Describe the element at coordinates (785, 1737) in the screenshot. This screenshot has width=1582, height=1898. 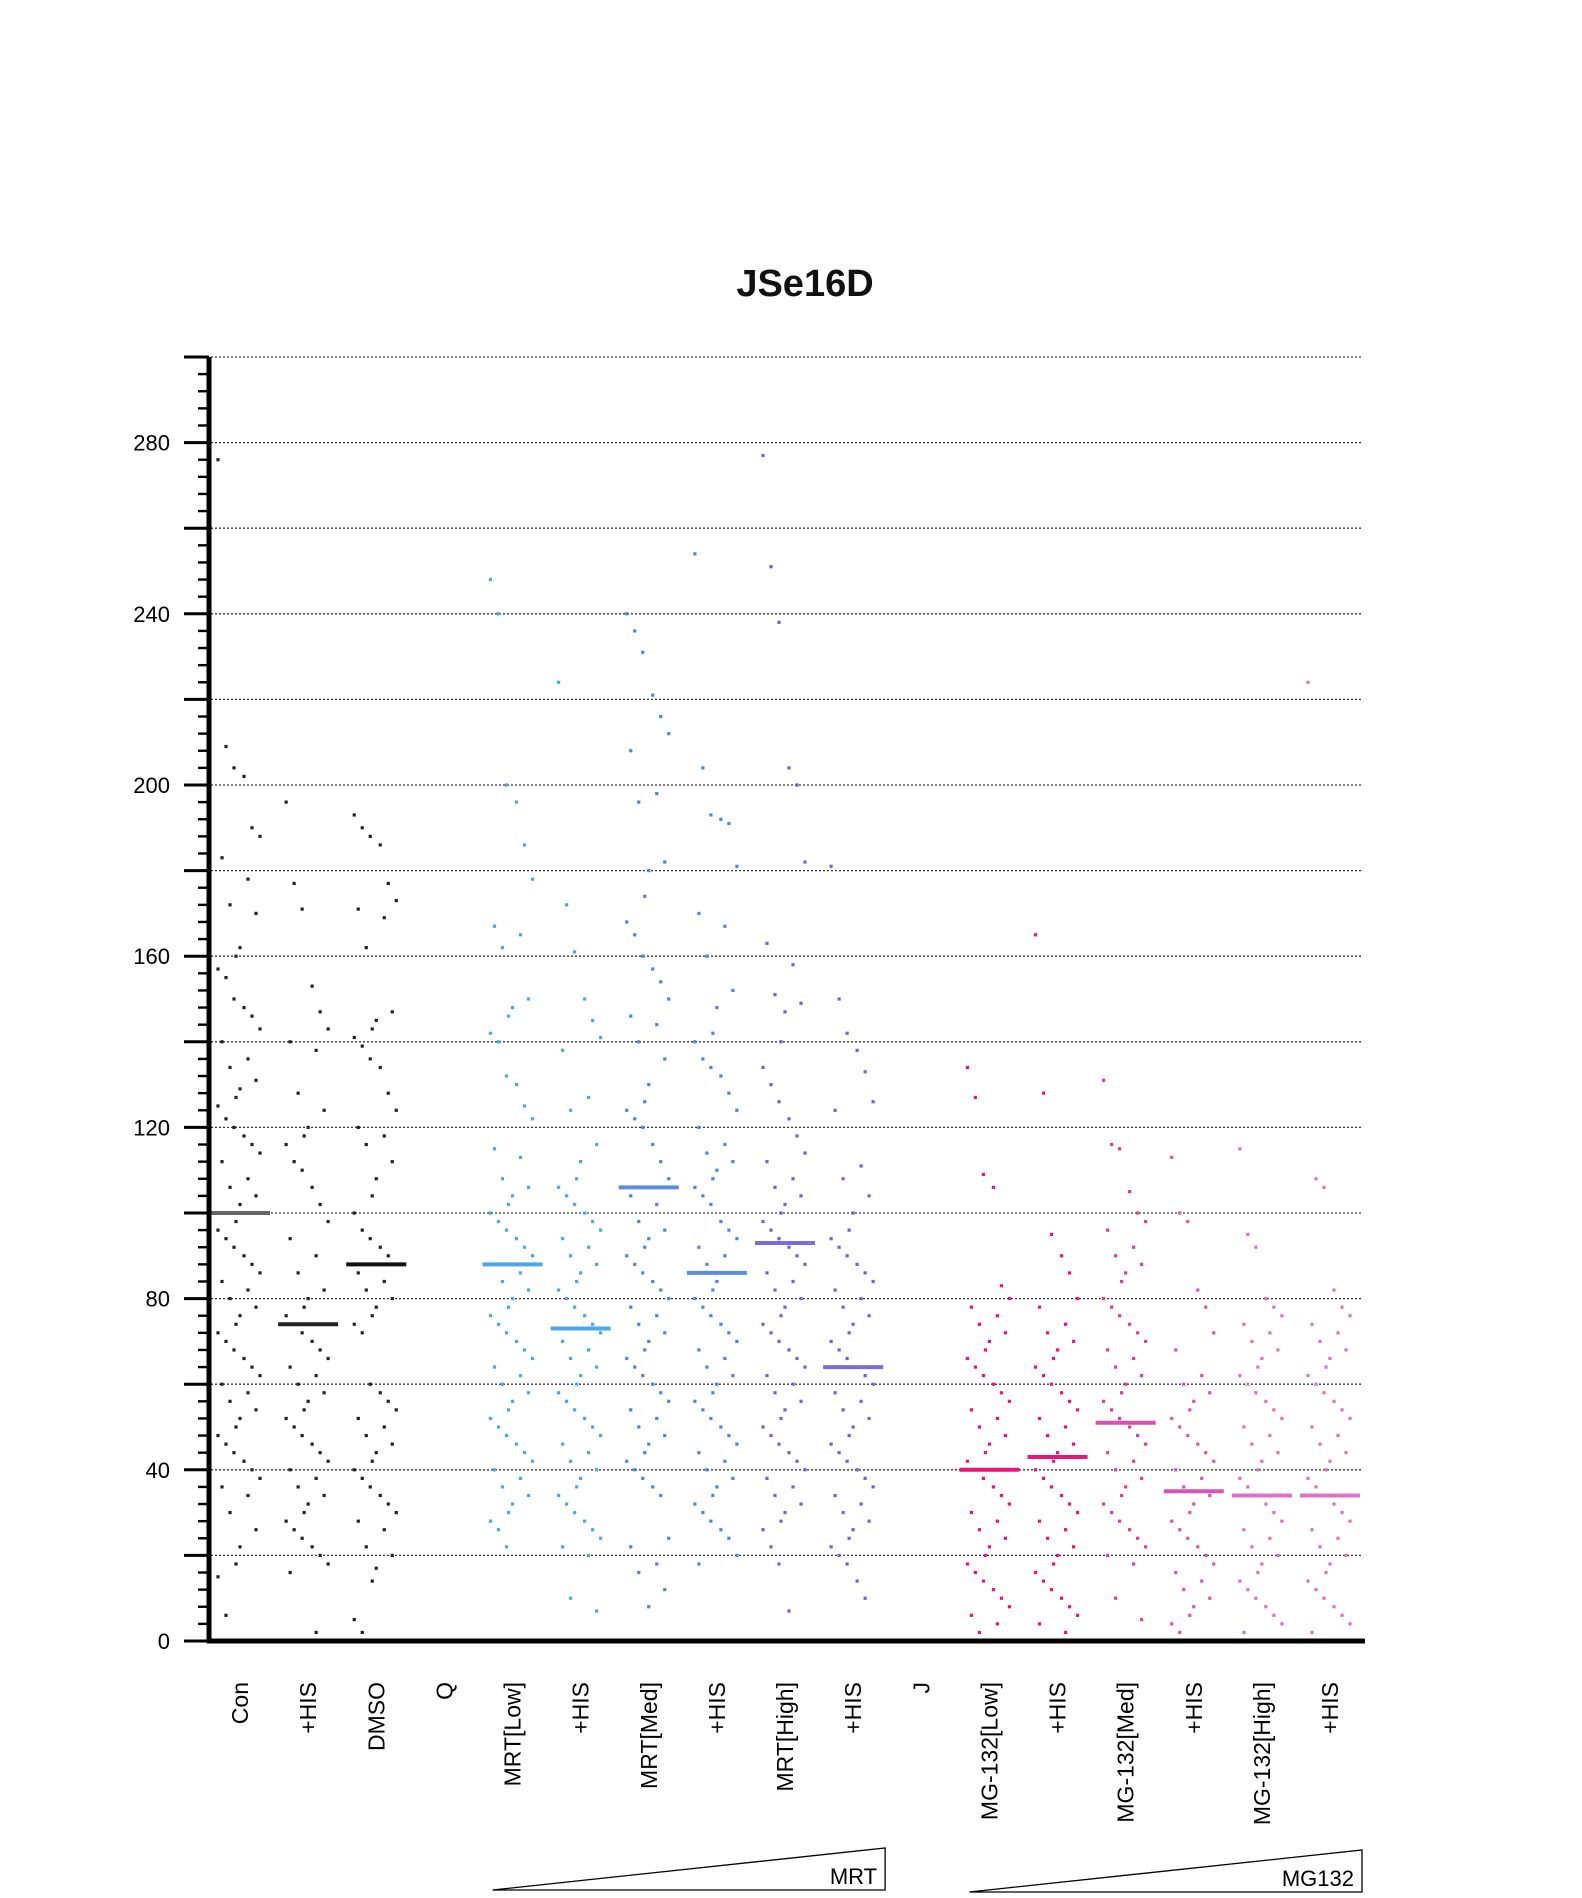
I see `x-category-label: MRT[High]` at that location.